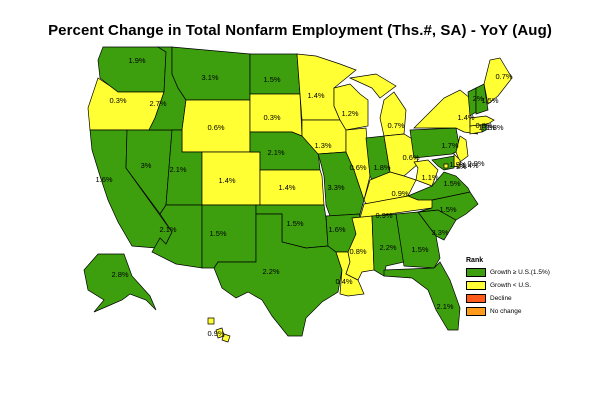 The width and height of the screenshot is (600, 400). What do you see at coordinates (209, 77) in the screenshot?
I see `state-label-MT: 3.1%` at bounding box center [209, 77].